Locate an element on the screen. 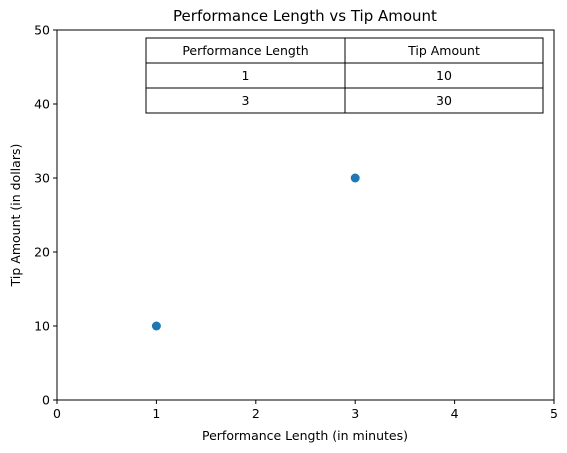 The width and height of the screenshot is (567, 453). y-tick-label: 50 is located at coordinates (42, 30).